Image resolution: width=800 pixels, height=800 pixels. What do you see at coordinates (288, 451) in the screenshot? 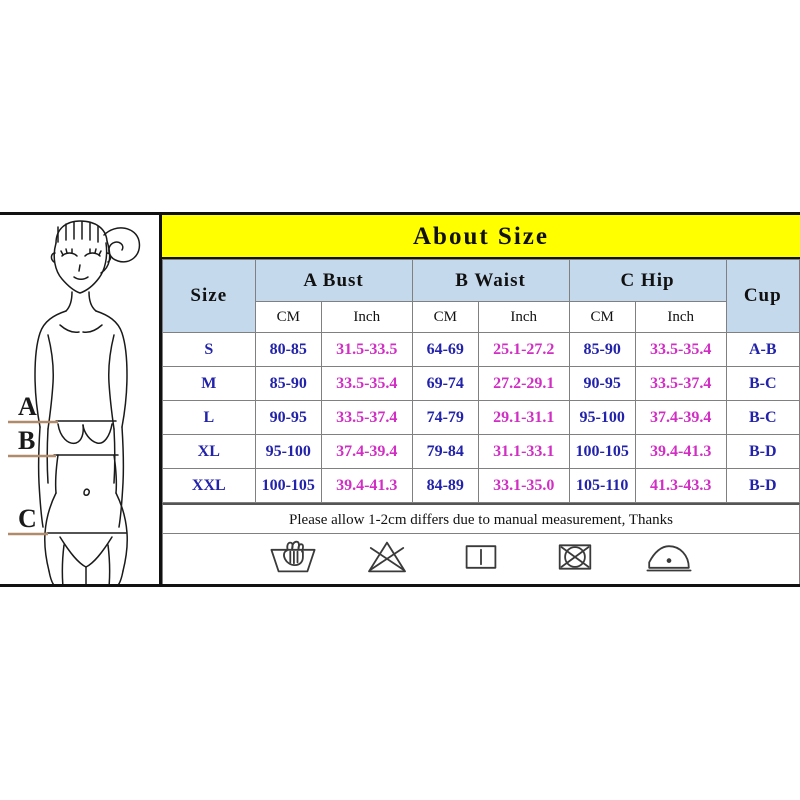
I see `cell-bust-cm: 95-100` at bounding box center [288, 451].